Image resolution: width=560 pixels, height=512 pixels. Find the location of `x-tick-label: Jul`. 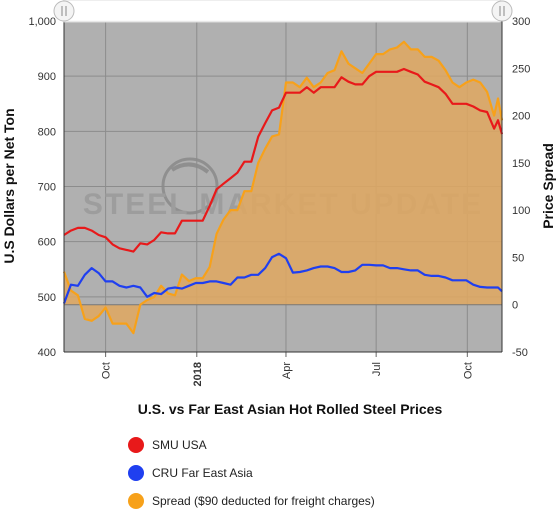

x-tick-label: Jul is located at coordinates (377, 369).